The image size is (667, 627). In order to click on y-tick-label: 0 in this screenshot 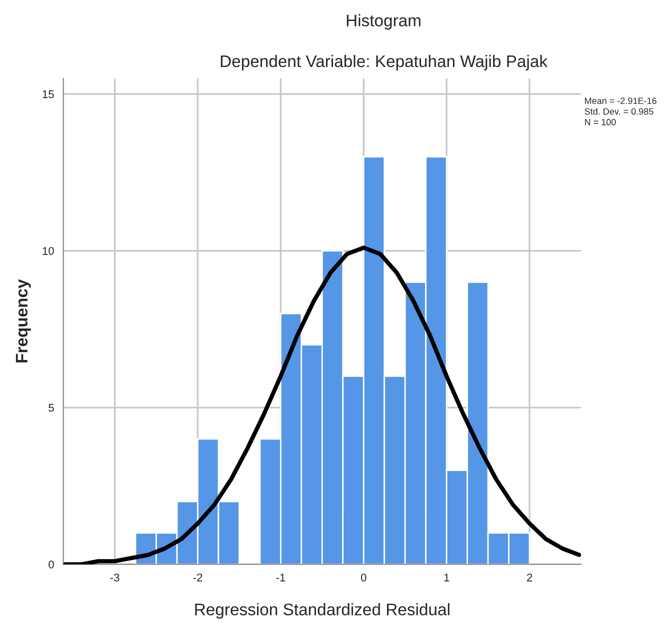, I will do `click(51, 564)`.